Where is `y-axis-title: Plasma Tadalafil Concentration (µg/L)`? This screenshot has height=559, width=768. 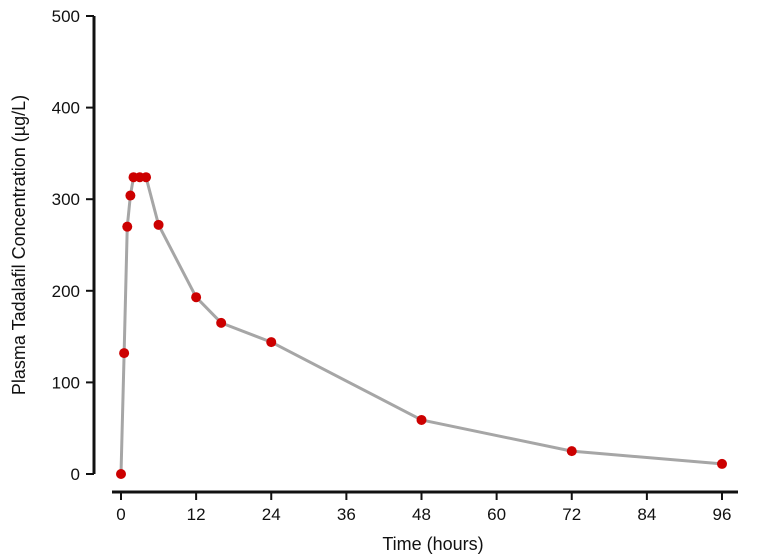 y-axis-title: Plasma Tadalafil Concentration (µg/L) is located at coordinates (19, 245).